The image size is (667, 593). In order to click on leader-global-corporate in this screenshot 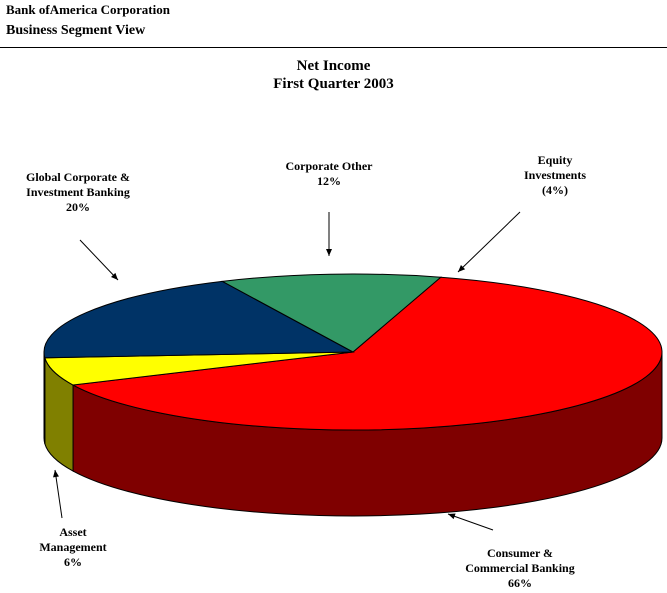, I will do `click(99, 260)`.